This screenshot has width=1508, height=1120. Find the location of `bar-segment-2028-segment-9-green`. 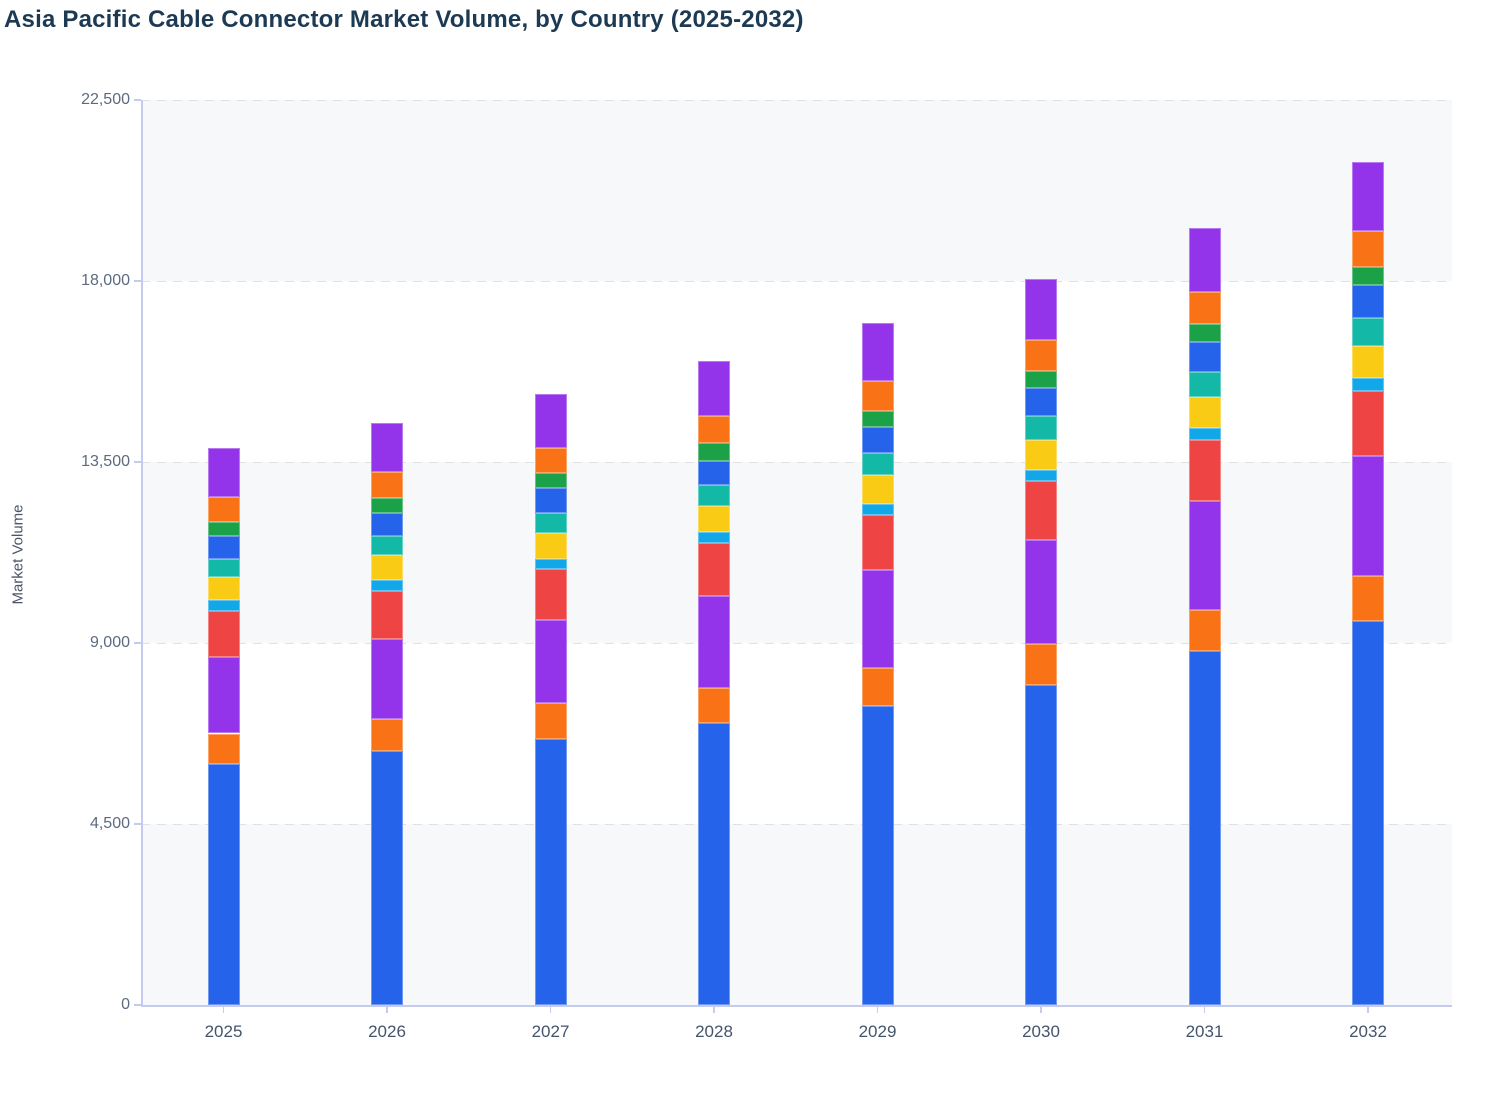

bar-segment-2028-segment-9-green is located at coordinates (714, 452).